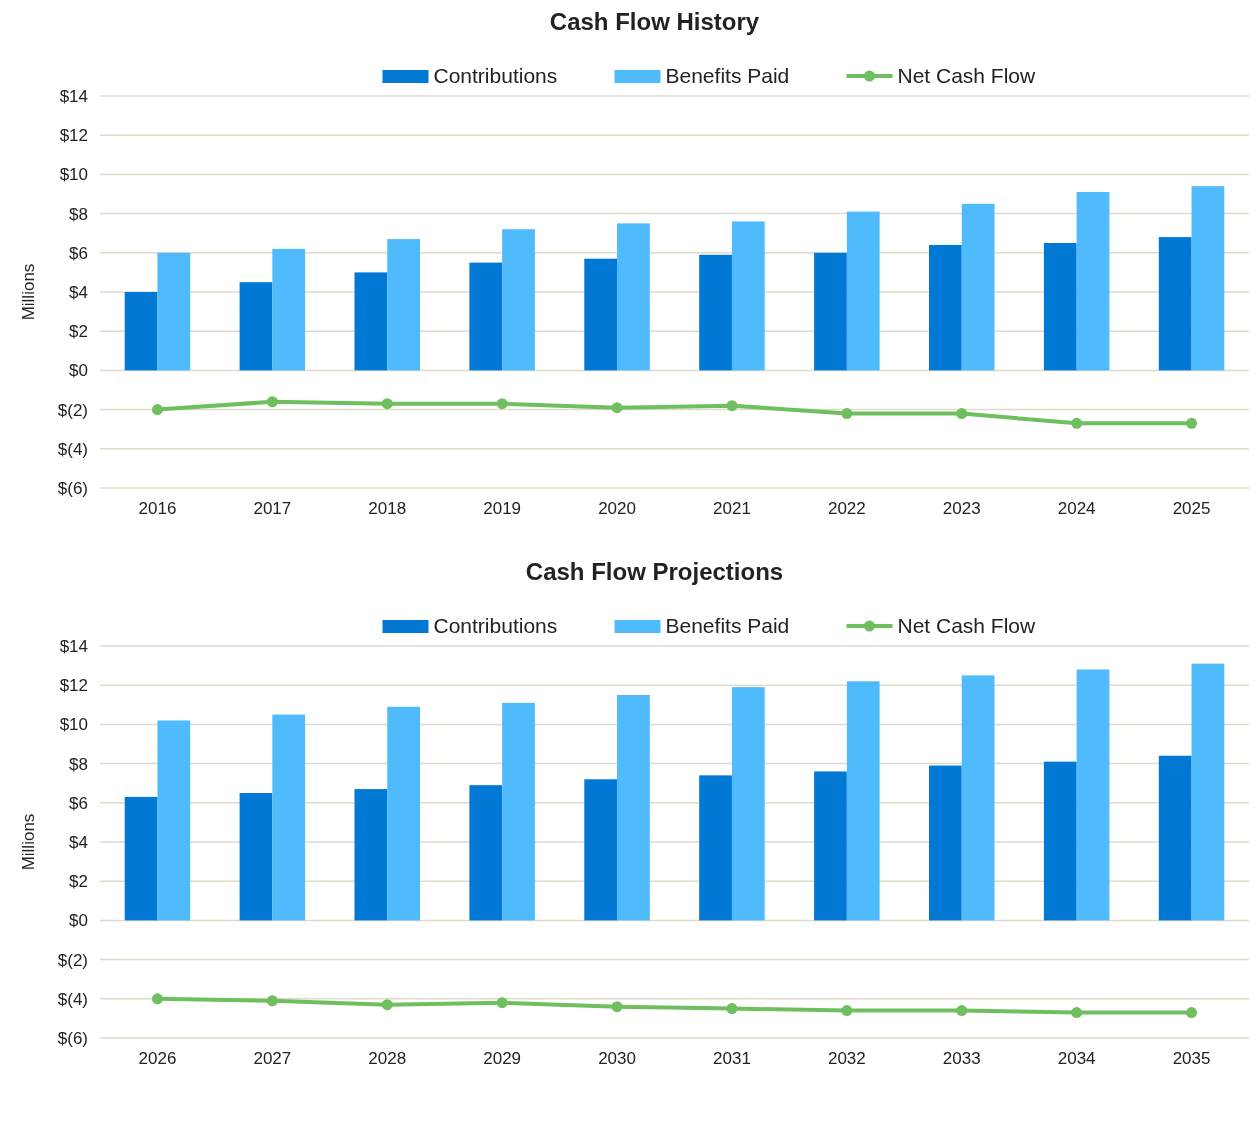  I want to click on chart-title: Cash Flow History, so click(654, 21).